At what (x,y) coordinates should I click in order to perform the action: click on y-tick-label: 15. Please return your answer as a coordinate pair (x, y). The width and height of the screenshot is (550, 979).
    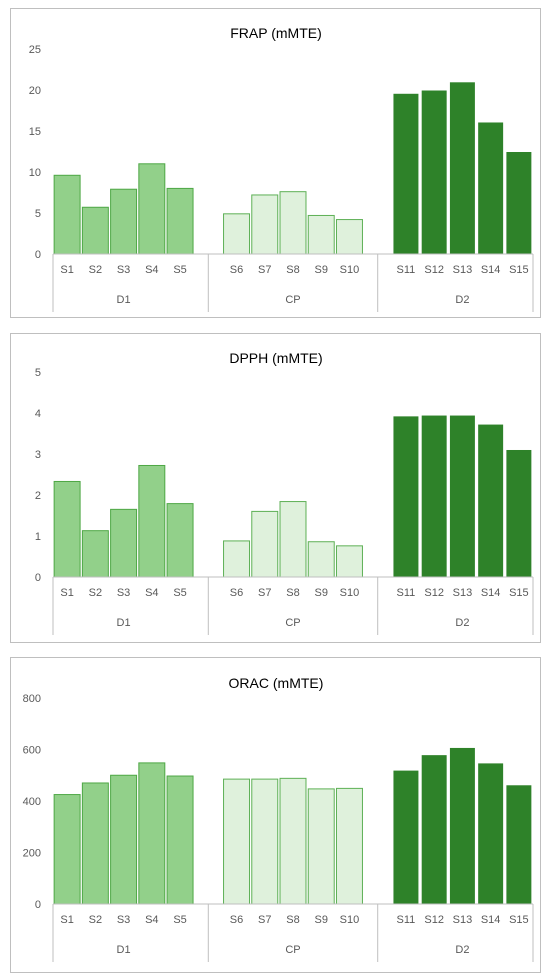
    Looking at the image, I should click on (35, 132).